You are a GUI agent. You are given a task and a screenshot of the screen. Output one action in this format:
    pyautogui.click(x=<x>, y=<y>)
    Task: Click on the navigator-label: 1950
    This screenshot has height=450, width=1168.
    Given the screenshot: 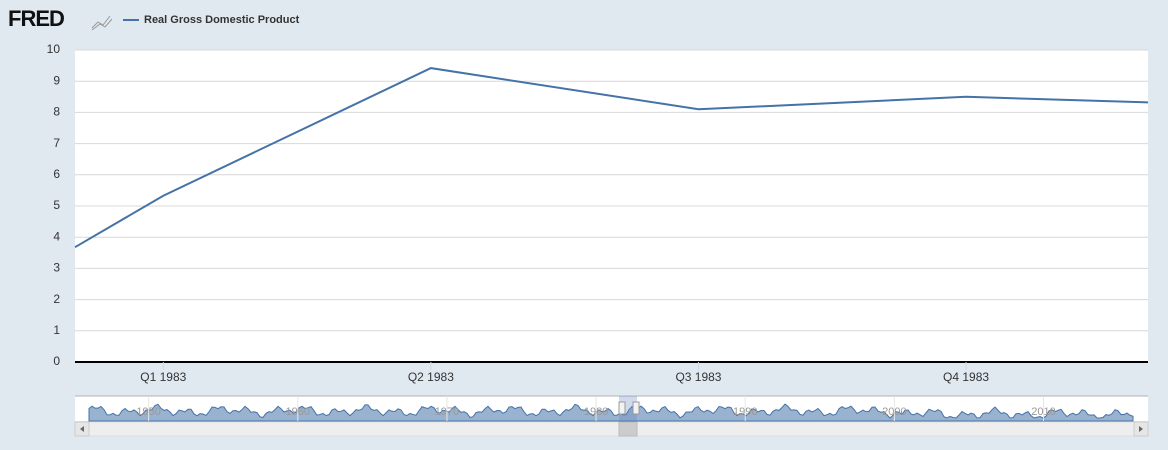 What is the action you would take?
    pyautogui.click(x=148, y=412)
    